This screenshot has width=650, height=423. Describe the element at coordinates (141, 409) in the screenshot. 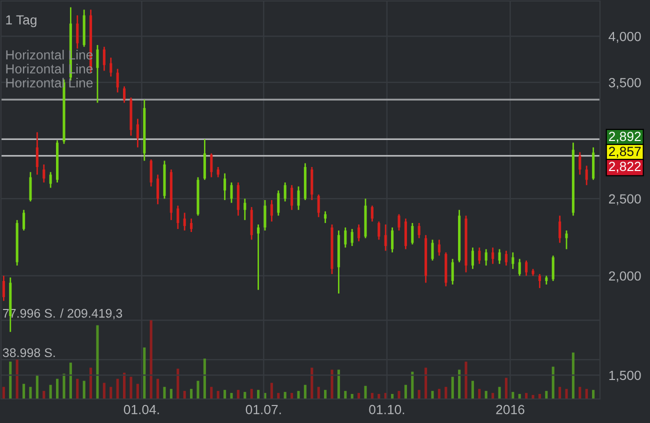

I see `x-tick-label: 01.04.` at that location.